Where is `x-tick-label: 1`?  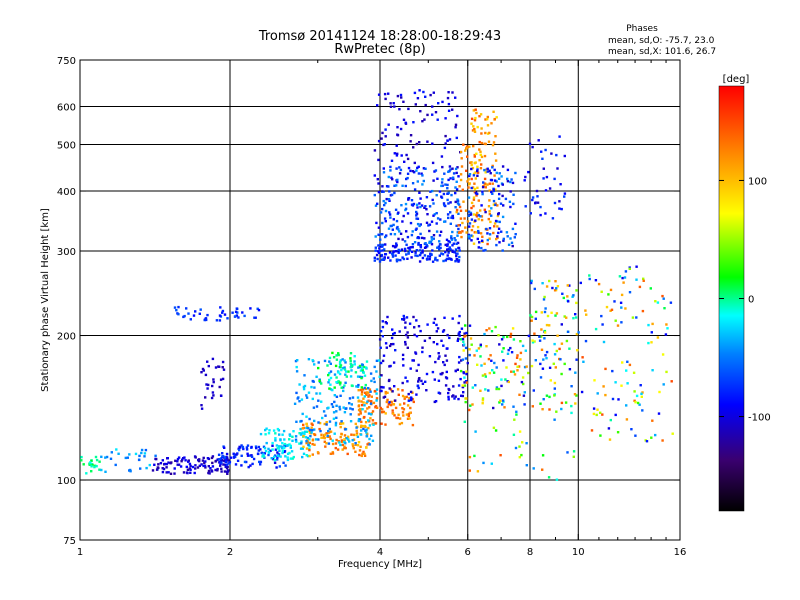
x-tick-label: 1 is located at coordinates (80, 552).